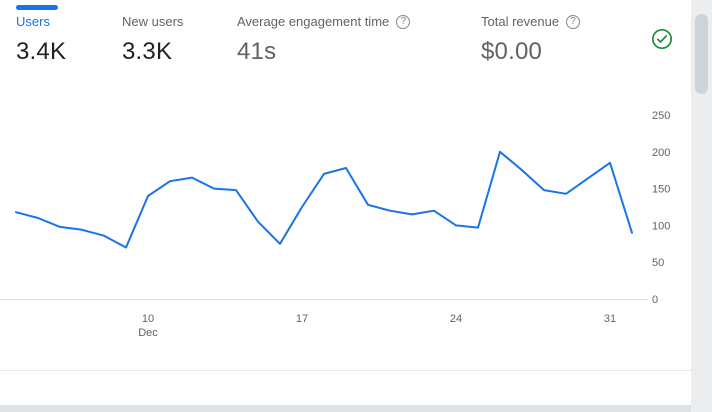 This screenshot has height=412, width=712. What do you see at coordinates (356, 408) in the screenshot?
I see `page-background-edge` at bounding box center [356, 408].